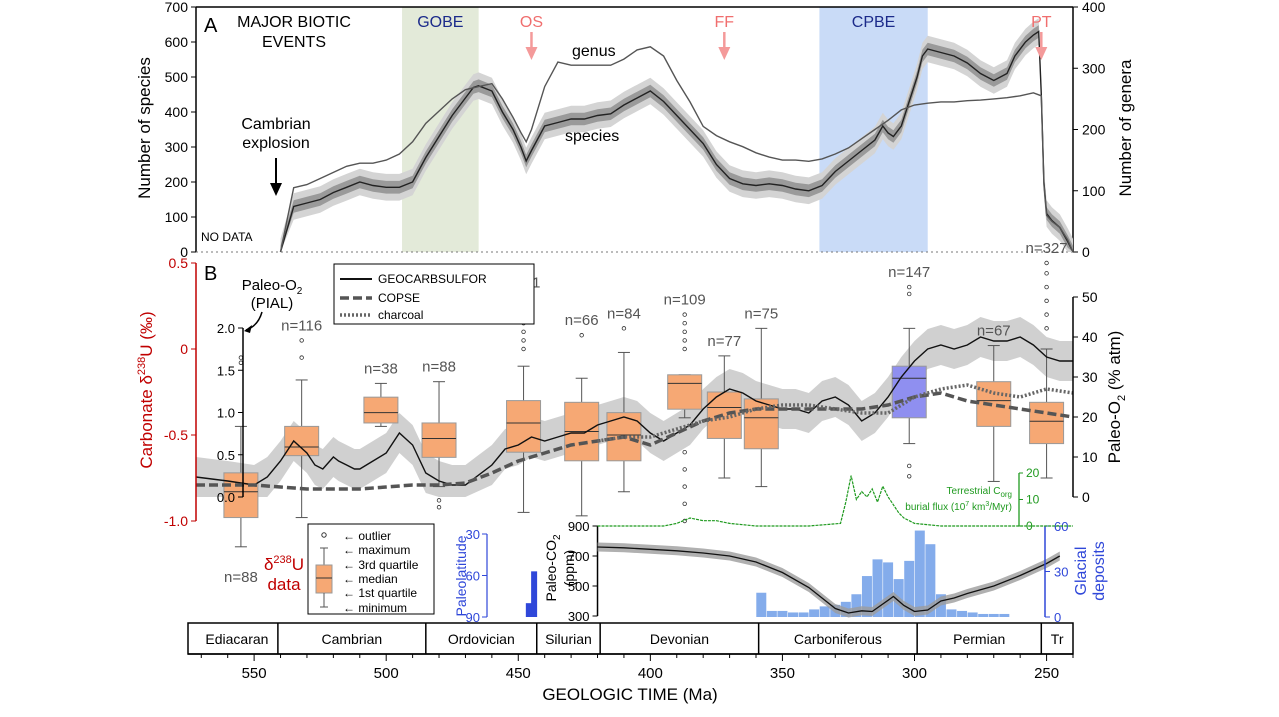  What do you see at coordinates (275, 124) in the screenshot?
I see `cambrian-explosion-line1: Cambrian` at bounding box center [275, 124].